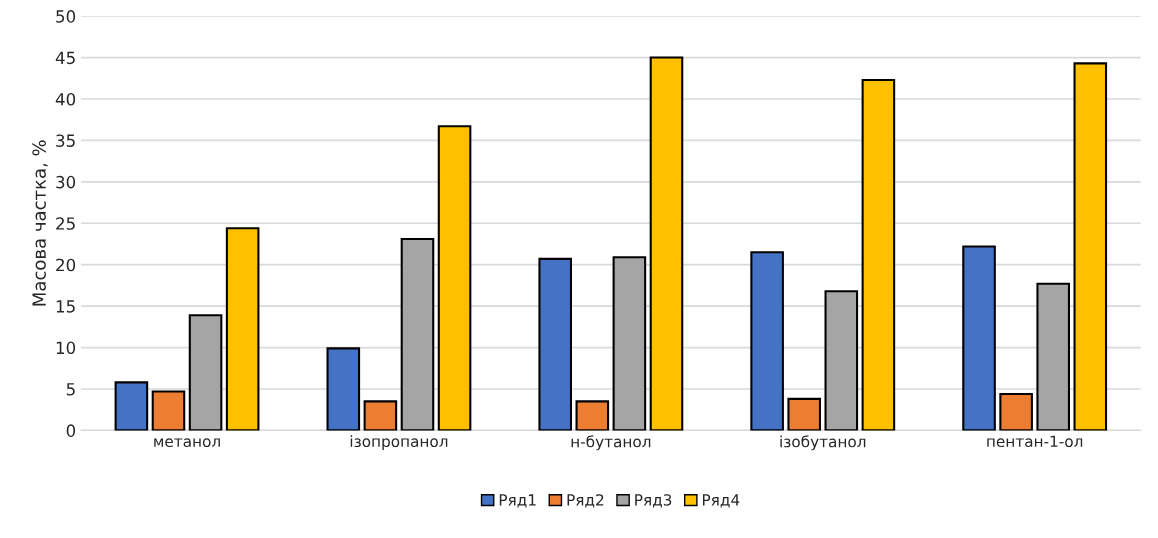  What do you see at coordinates (399, 443) in the screenshot?
I see `x-tick-label: ізопропанол` at bounding box center [399, 443].